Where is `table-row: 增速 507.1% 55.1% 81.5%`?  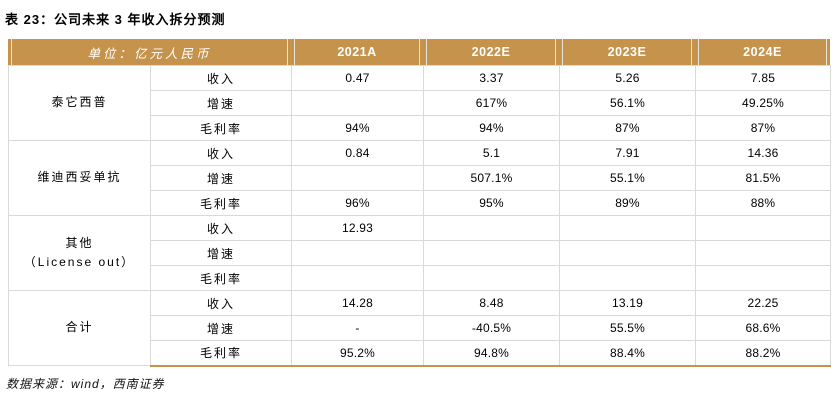
table-row: 增速 507.1% 55.1% 81.5% is located at coordinates (420, 178).